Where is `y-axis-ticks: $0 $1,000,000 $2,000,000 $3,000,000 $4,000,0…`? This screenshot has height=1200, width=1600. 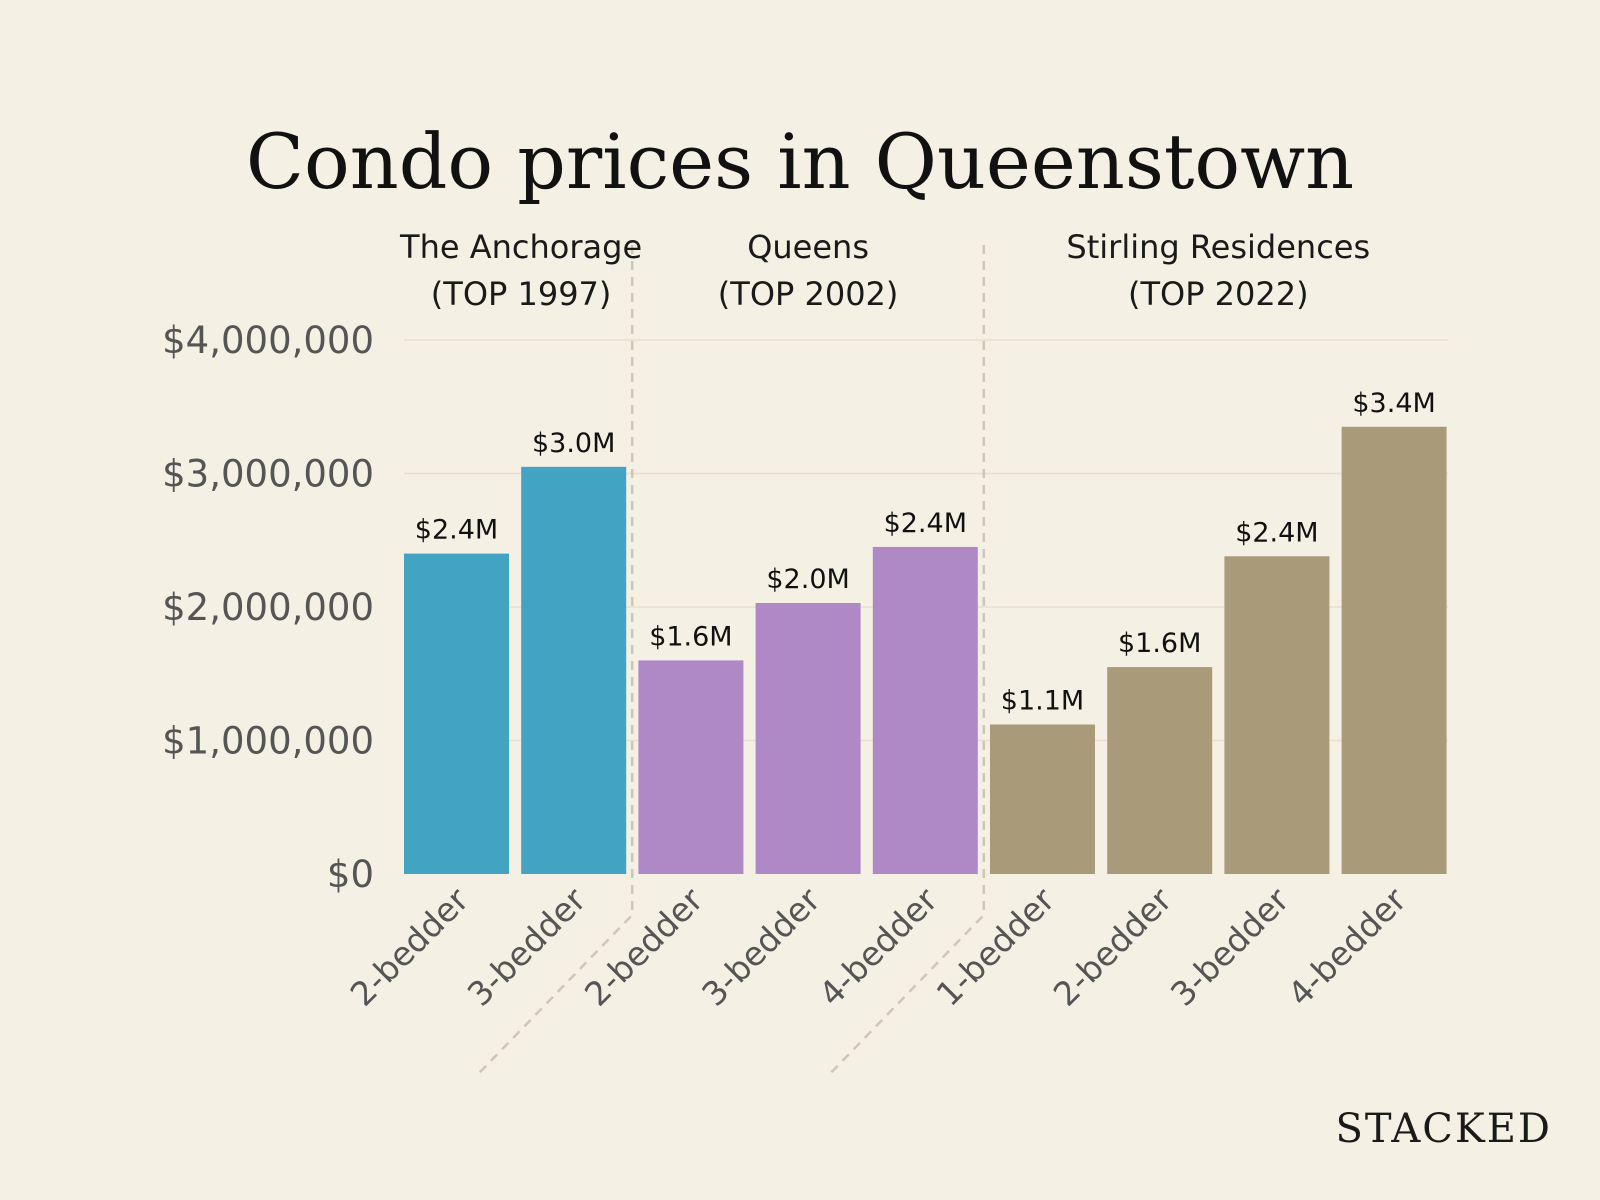
y-axis-ticks: $0 $1,000,000 $2,000,000 $3,000,000 $4,000,0… is located at coordinates (268, 607).